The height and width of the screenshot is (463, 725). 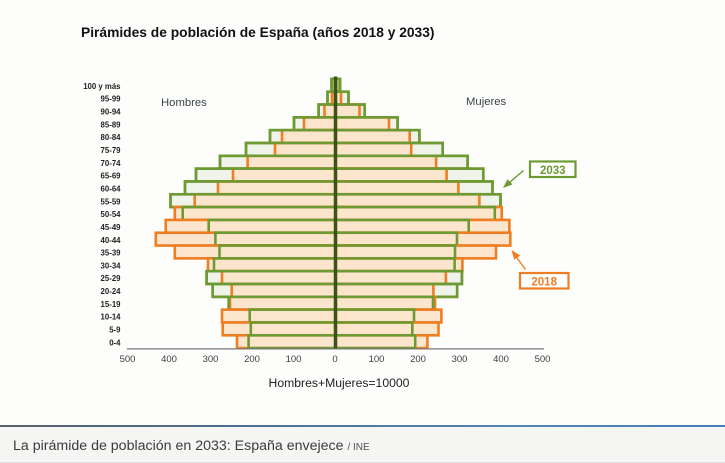 What do you see at coordinates (111, 278) in the screenshot?
I see `svg-text: 25-29` at bounding box center [111, 278].